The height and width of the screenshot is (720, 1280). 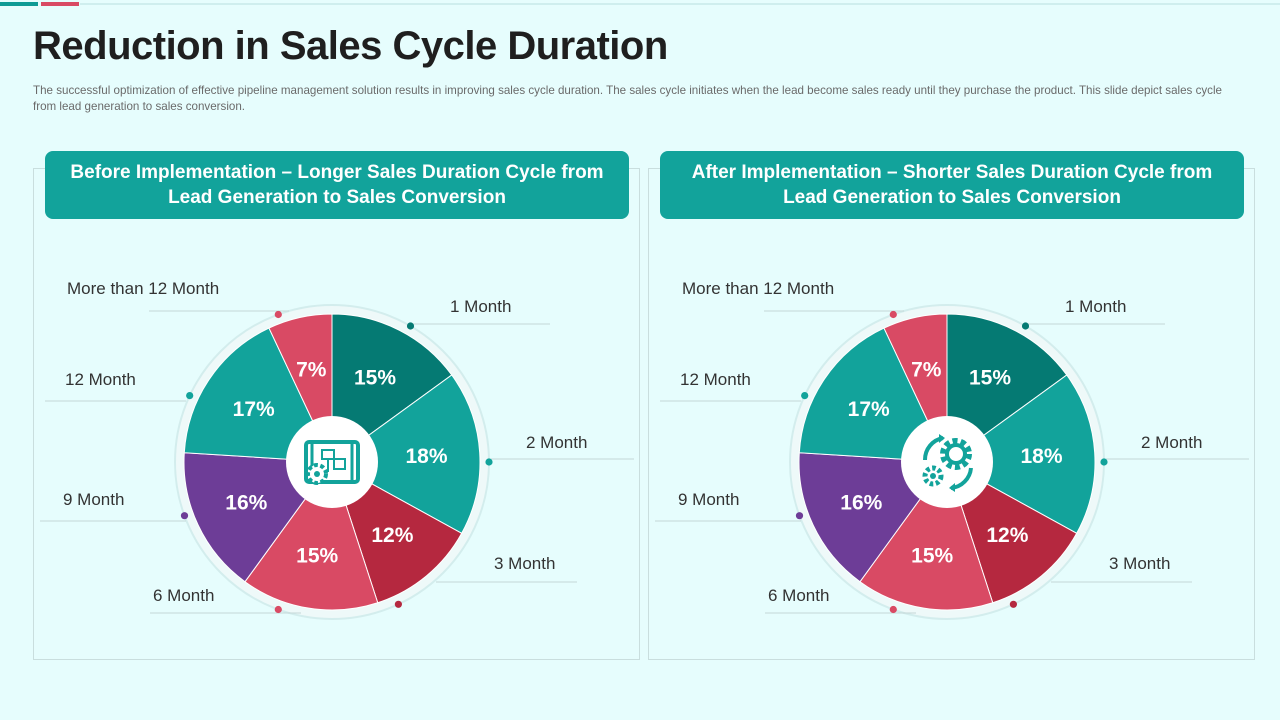 What do you see at coordinates (143, 288) in the screenshot?
I see `before-category-label-more-than-12-month: More than 12 Month` at bounding box center [143, 288].